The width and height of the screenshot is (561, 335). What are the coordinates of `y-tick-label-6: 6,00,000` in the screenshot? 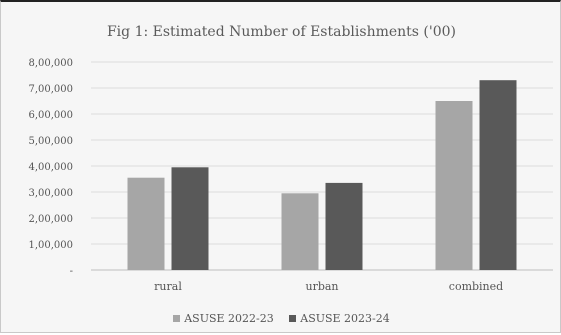 It's located at (50, 115).